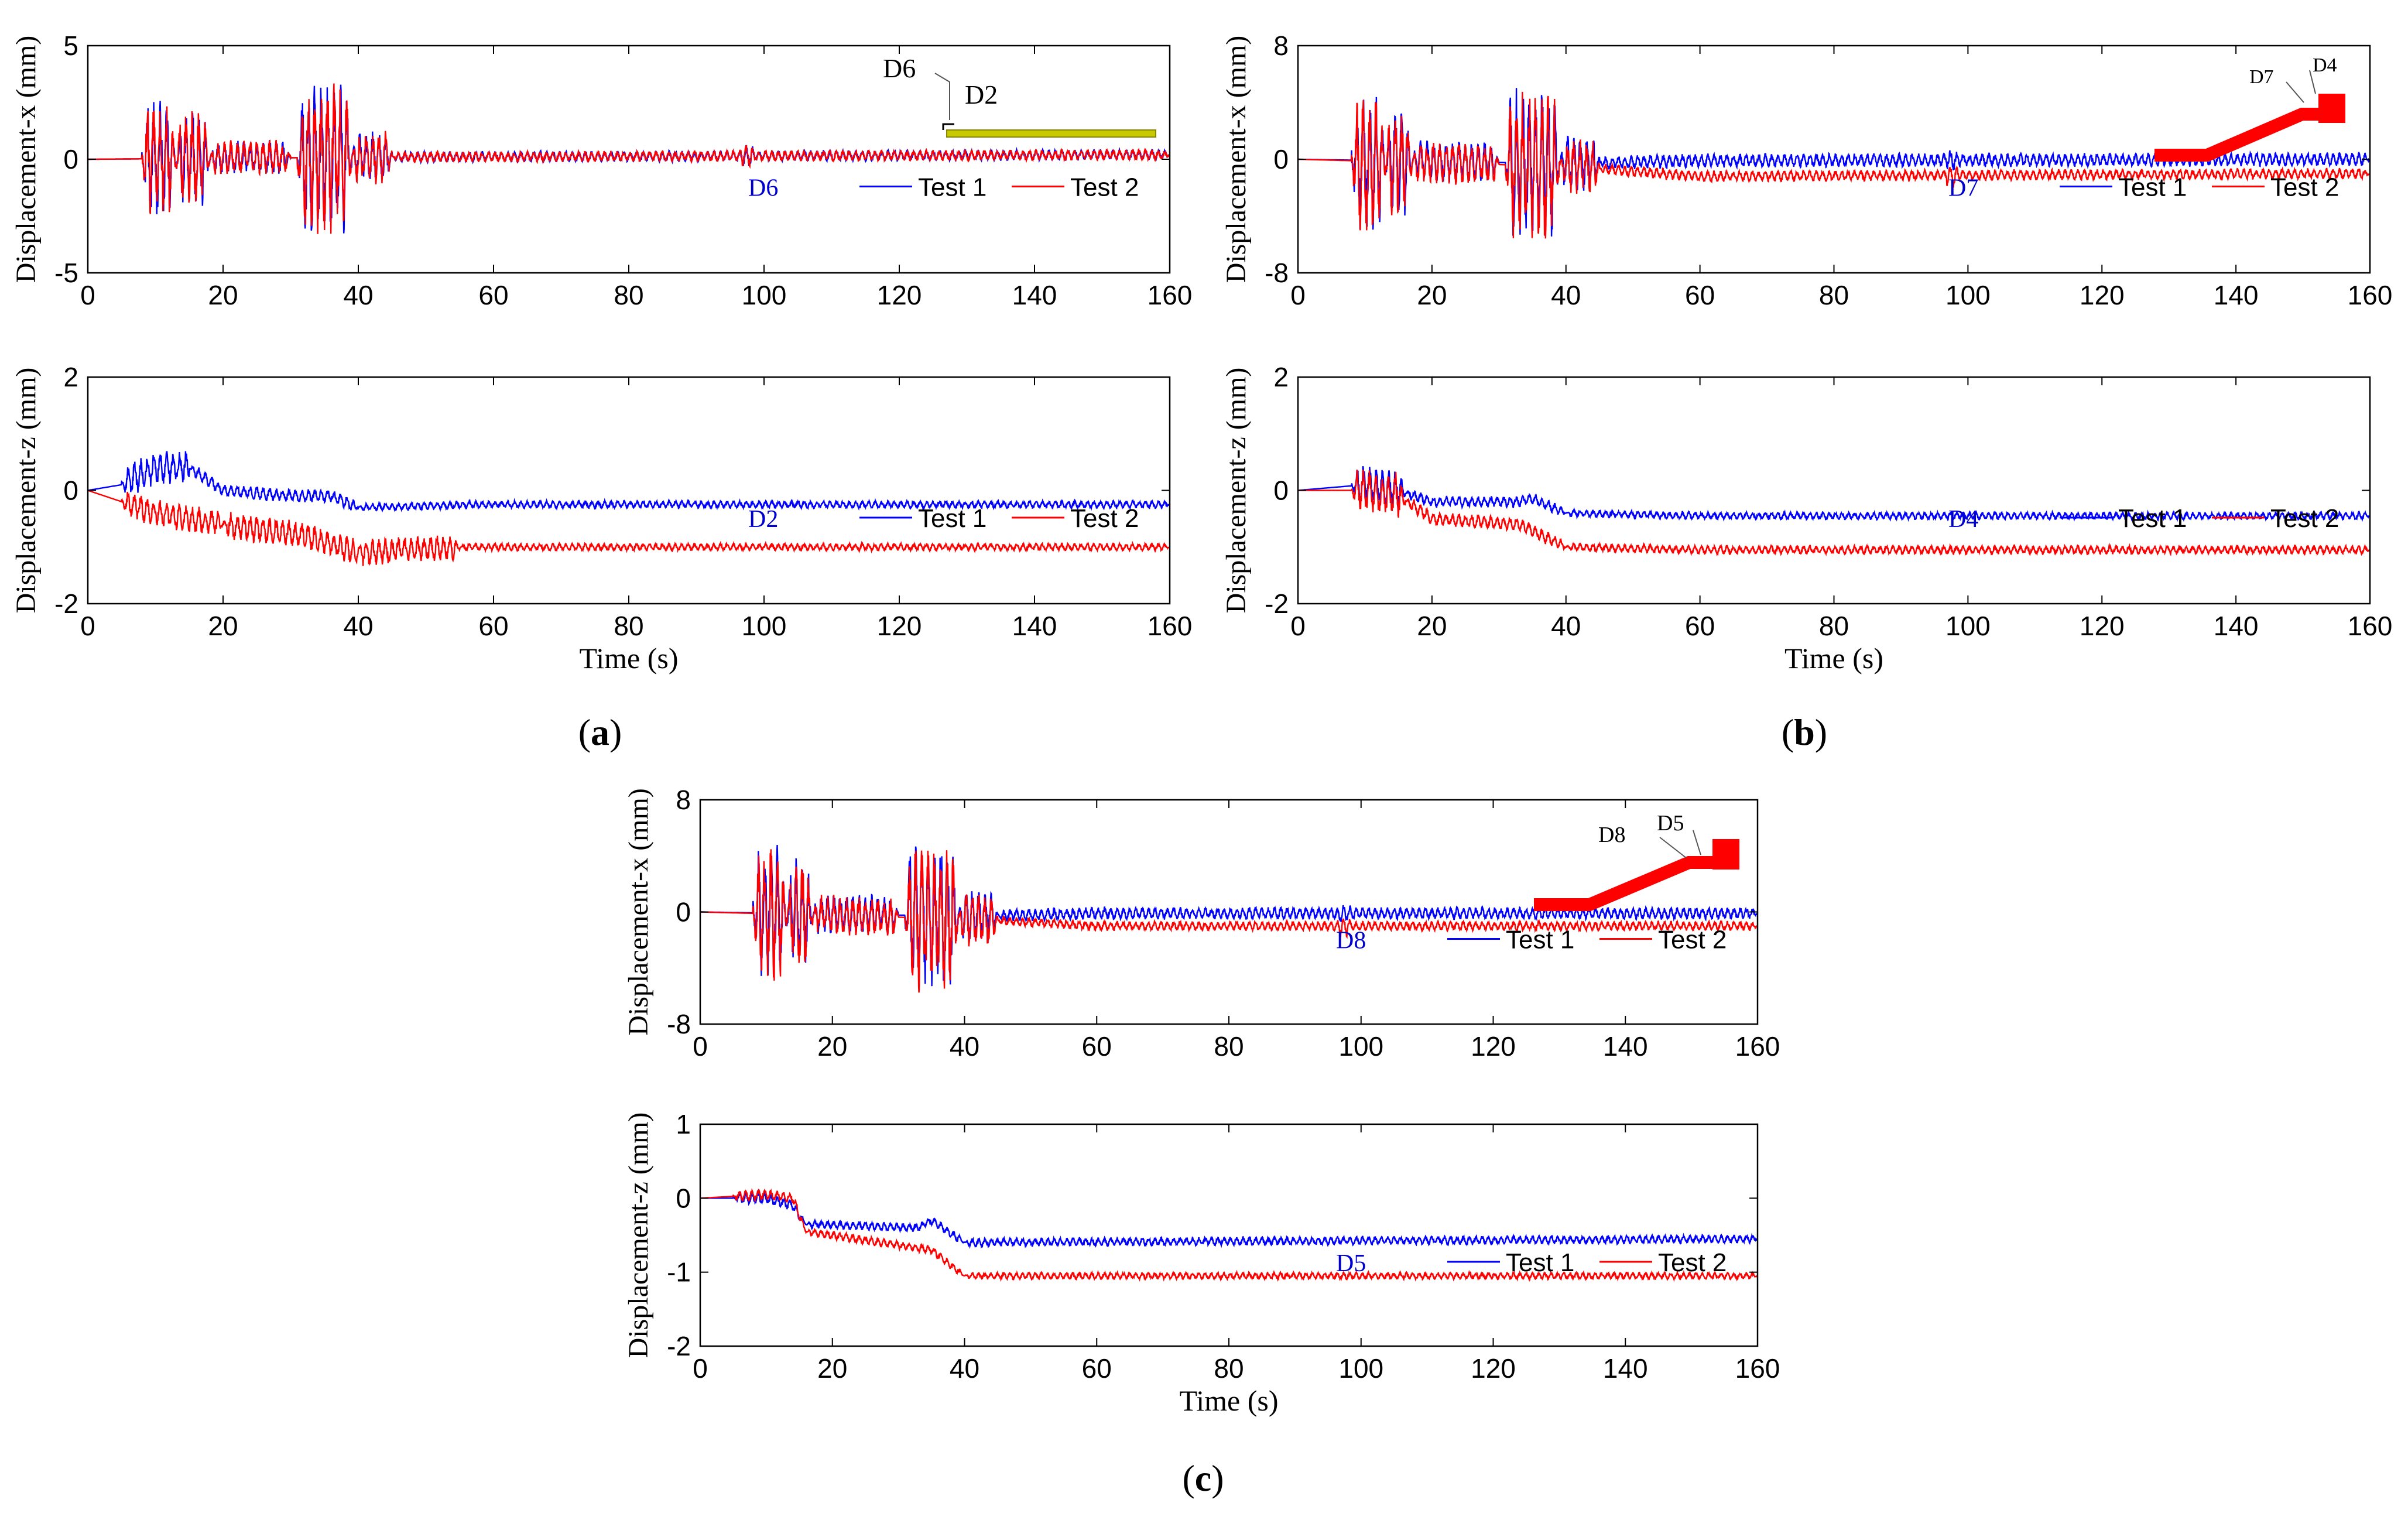 The height and width of the screenshot is (1513, 2408). I want to click on inset-b-leader-d7, so click(2295, 92).